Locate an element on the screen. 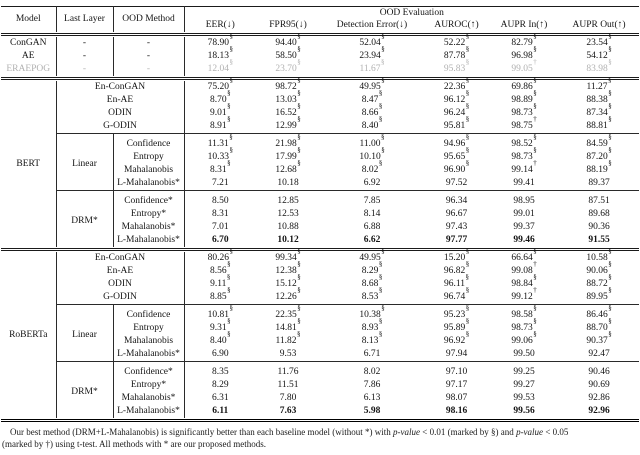  cell-value: 92.47 is located at coordinates (599, 354).